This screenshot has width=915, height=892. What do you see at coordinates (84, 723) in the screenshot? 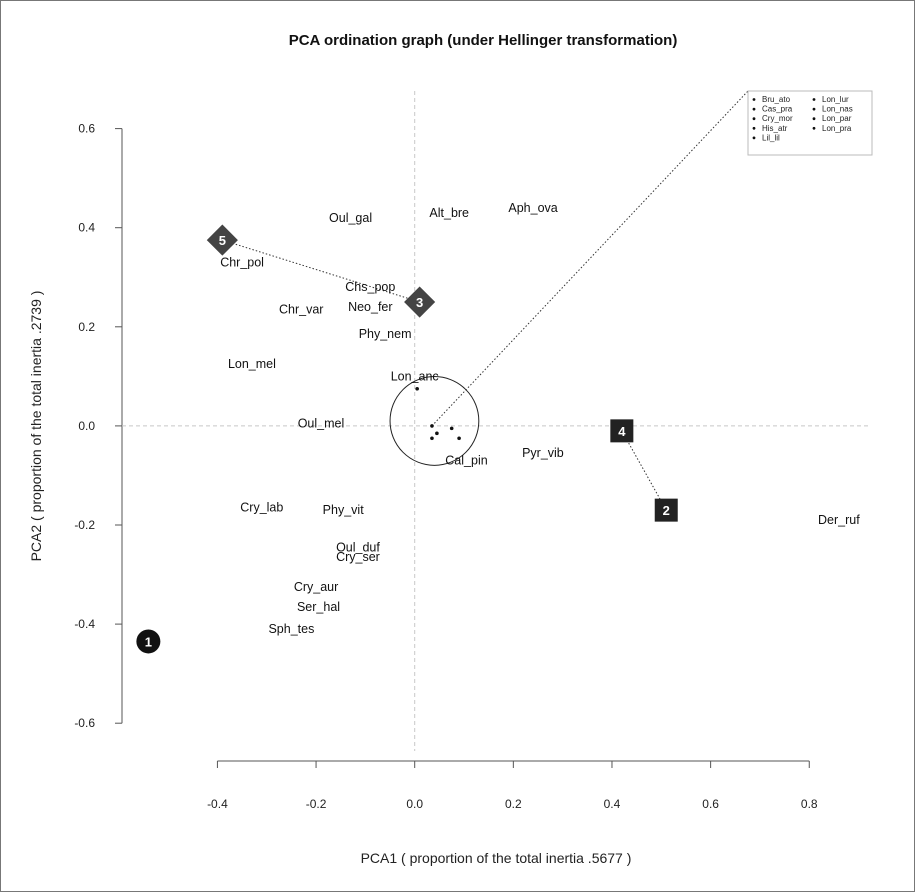
I see `y-tick-label: -0.6` at bounding box center [84, 723].